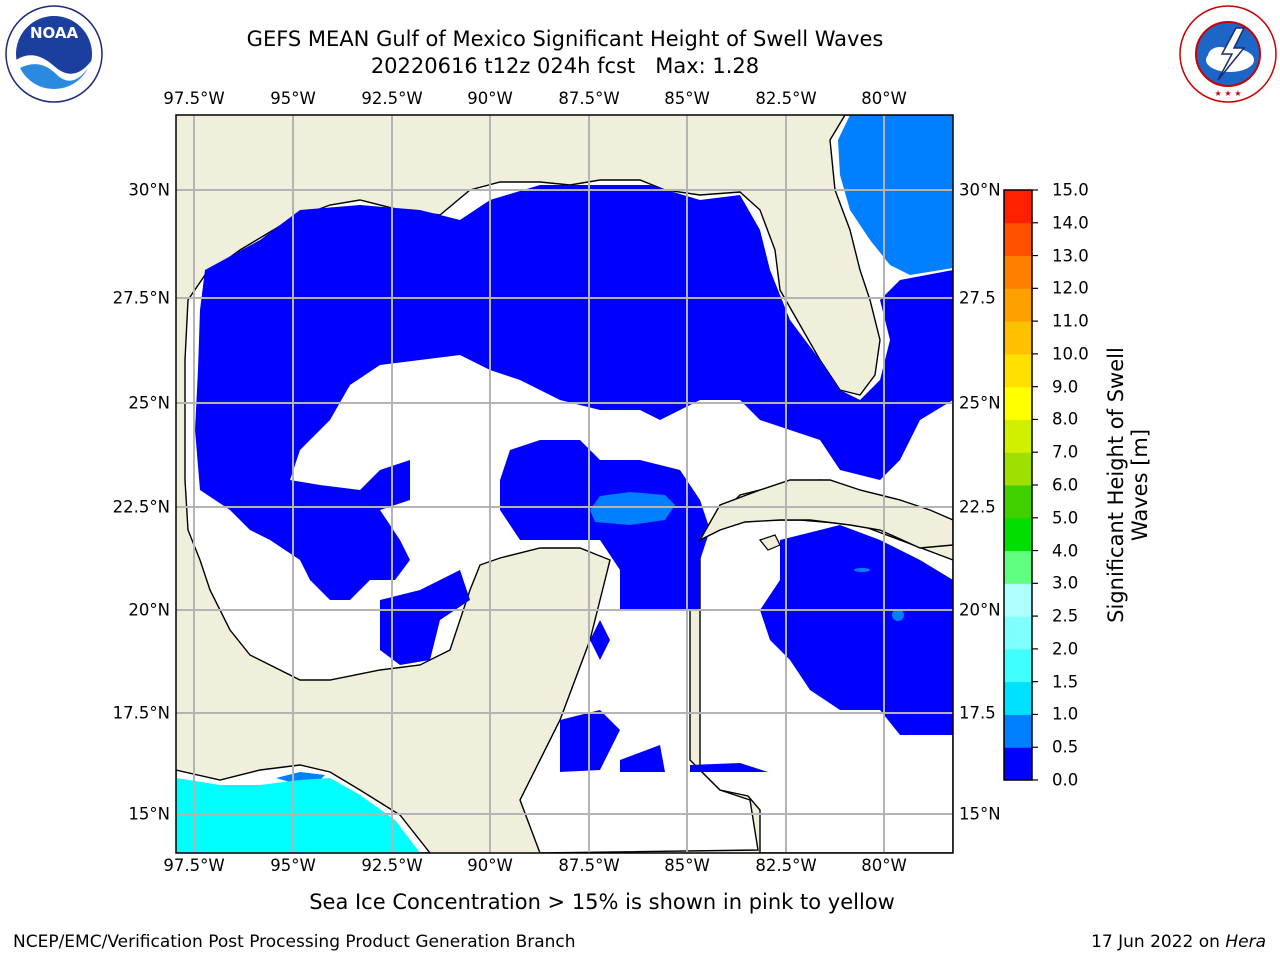 This screenshot has height=960, width=1280. What do you see at coordinates (392, 98) in the screenshot?
I see `lon-label-top: 92.5°W` at bounding box center [392, 98].